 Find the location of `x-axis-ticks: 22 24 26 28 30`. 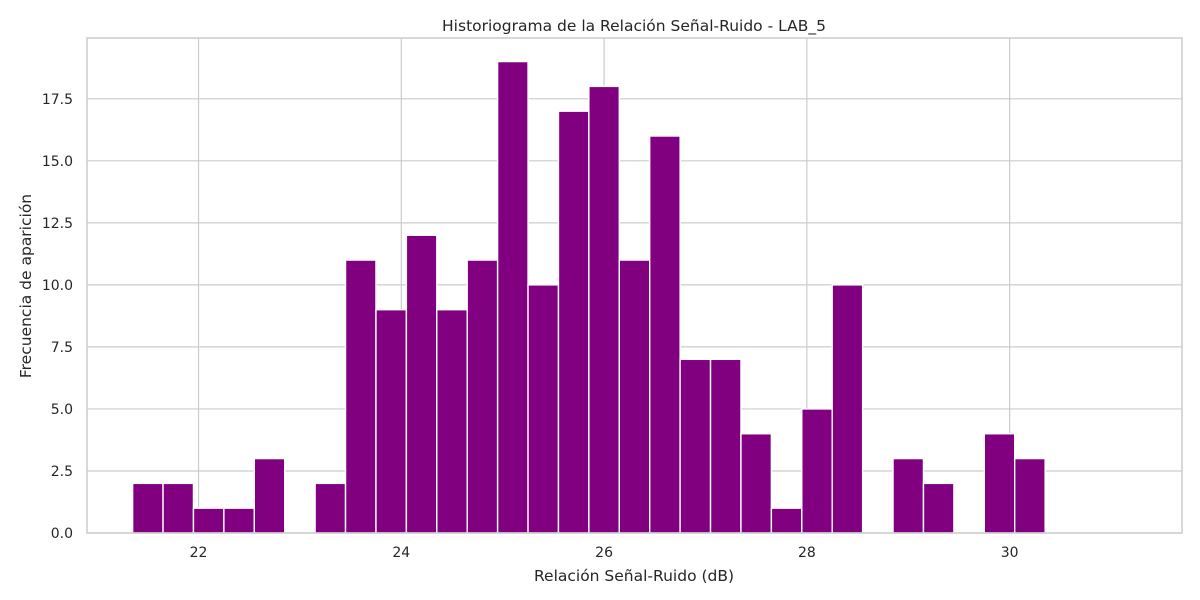

x-axis-ticks: 22 24 26 28 30 is located at coordinates (604, 553).